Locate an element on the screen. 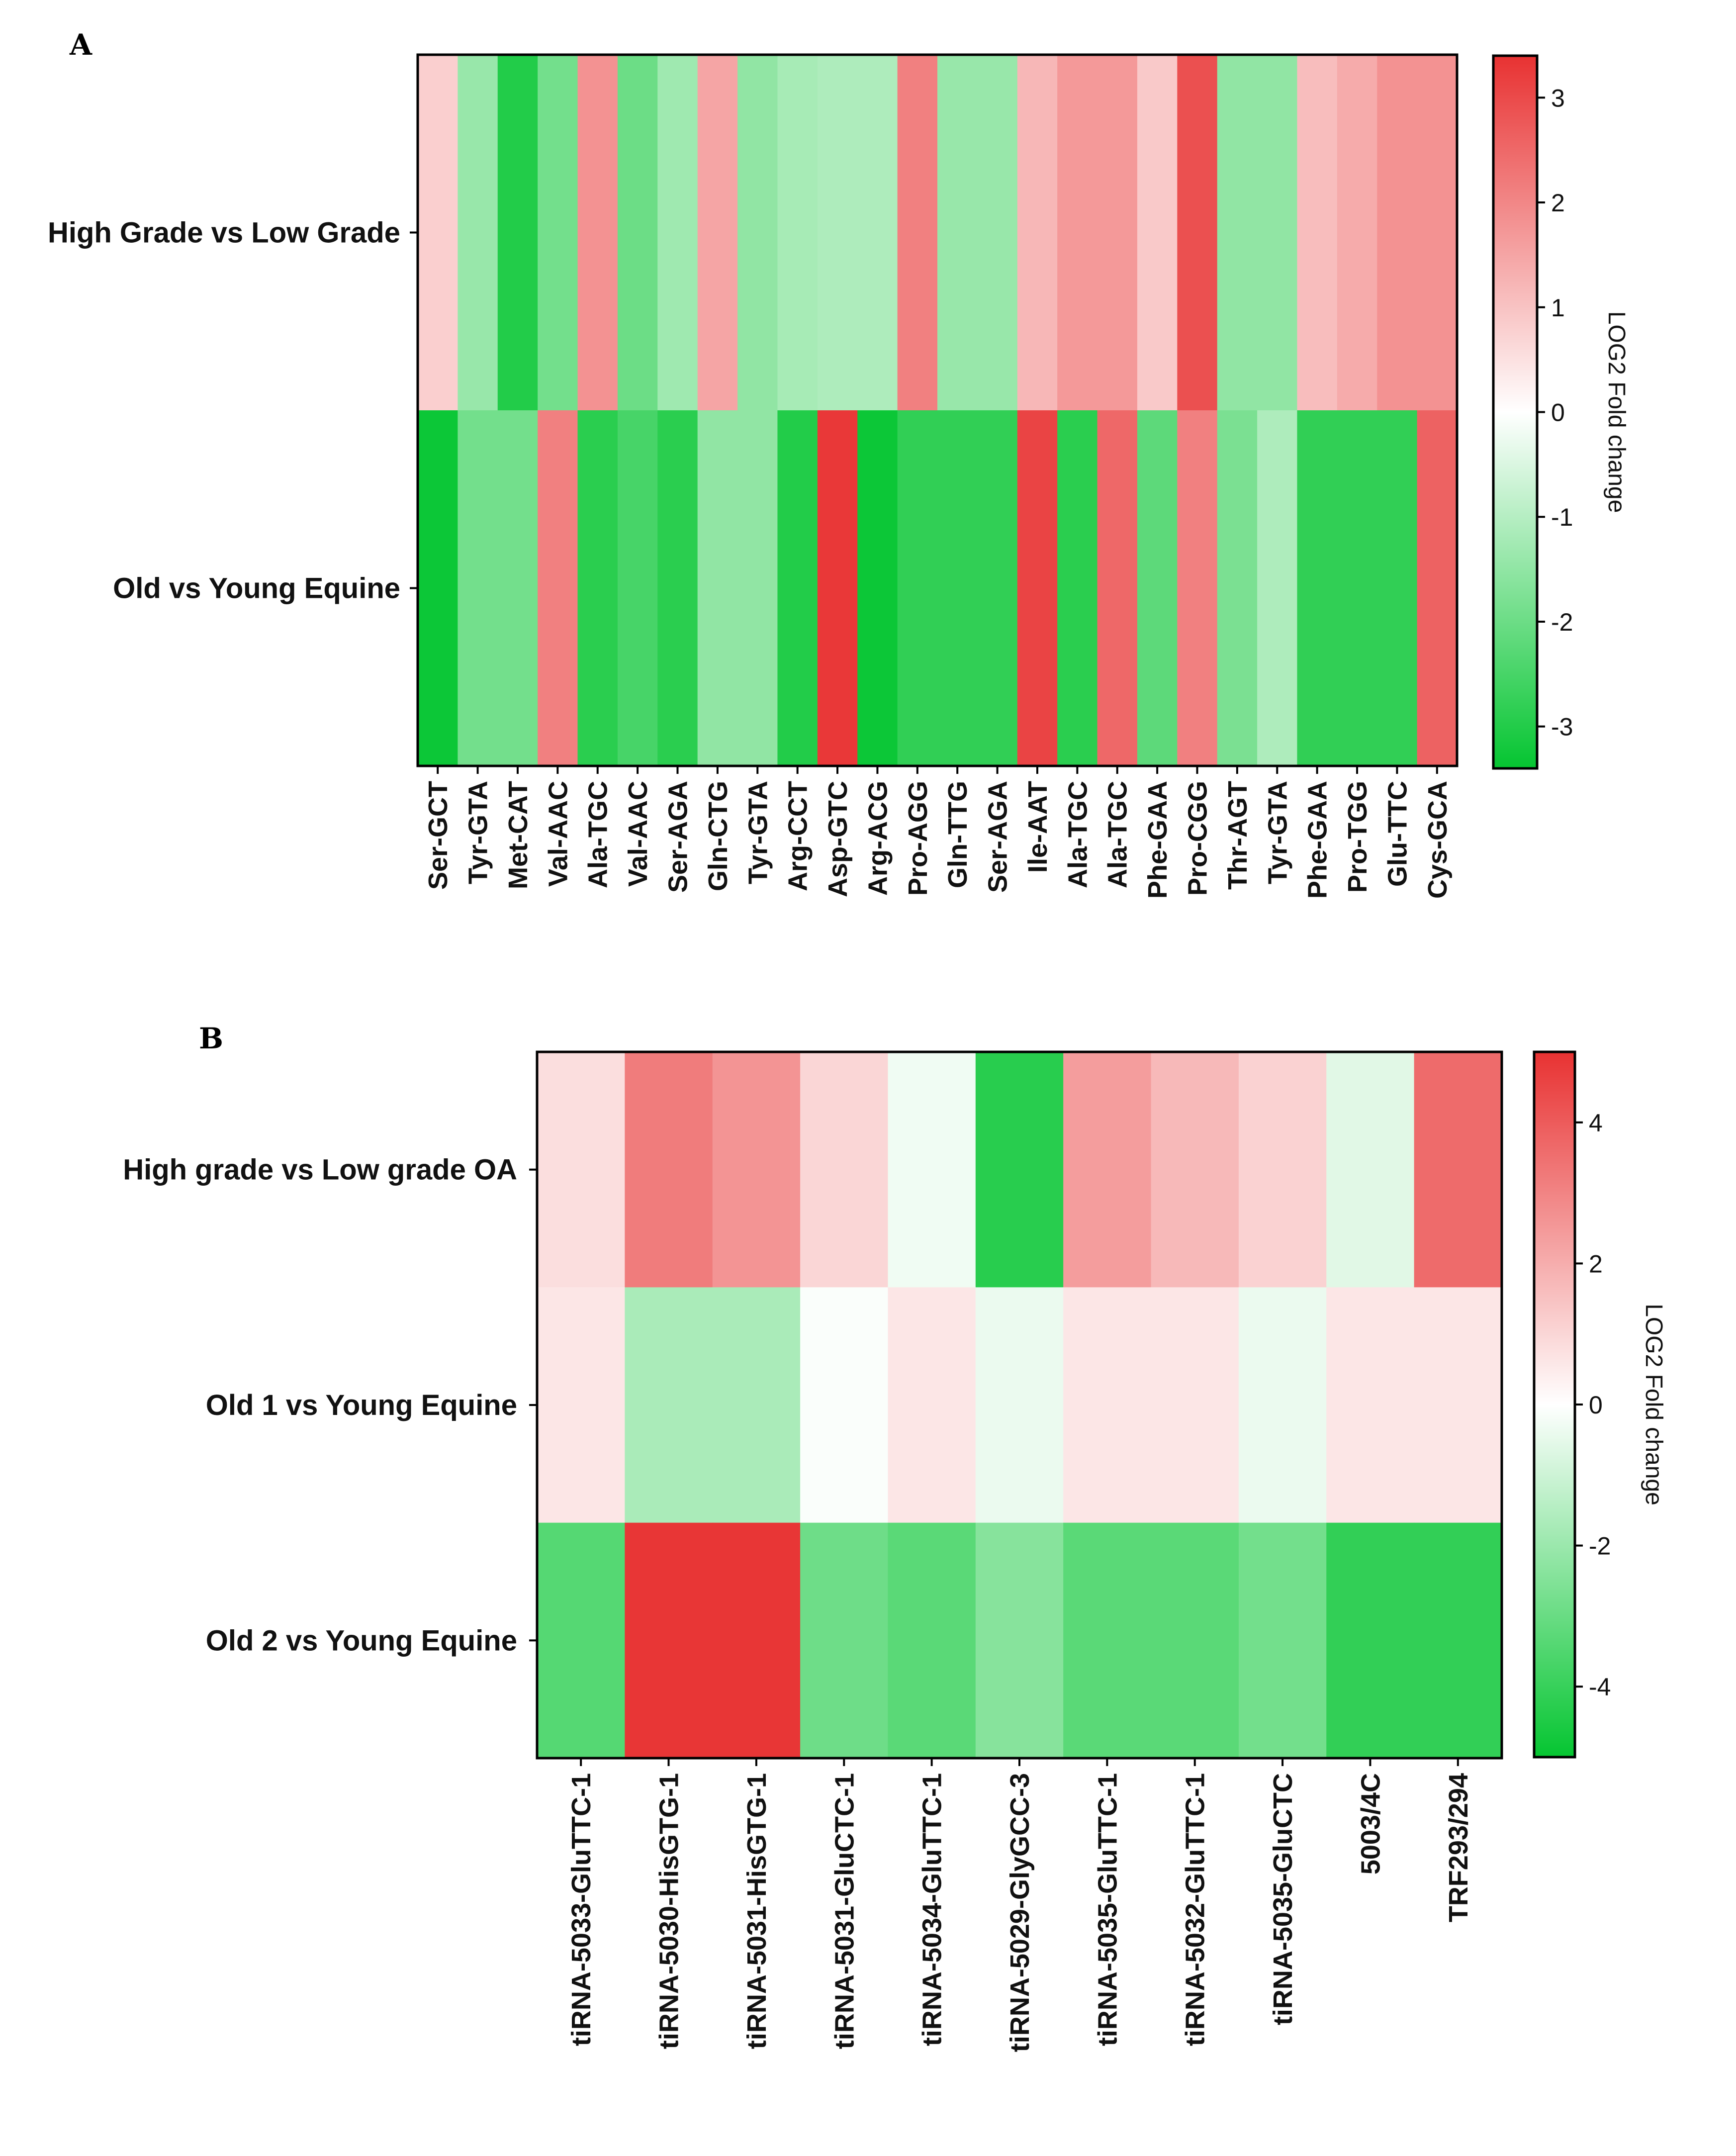 The width and height of the screenshot is (1736, 2156). panel-a-col-label: Arg-CCT is located at coordinates (798, 836).